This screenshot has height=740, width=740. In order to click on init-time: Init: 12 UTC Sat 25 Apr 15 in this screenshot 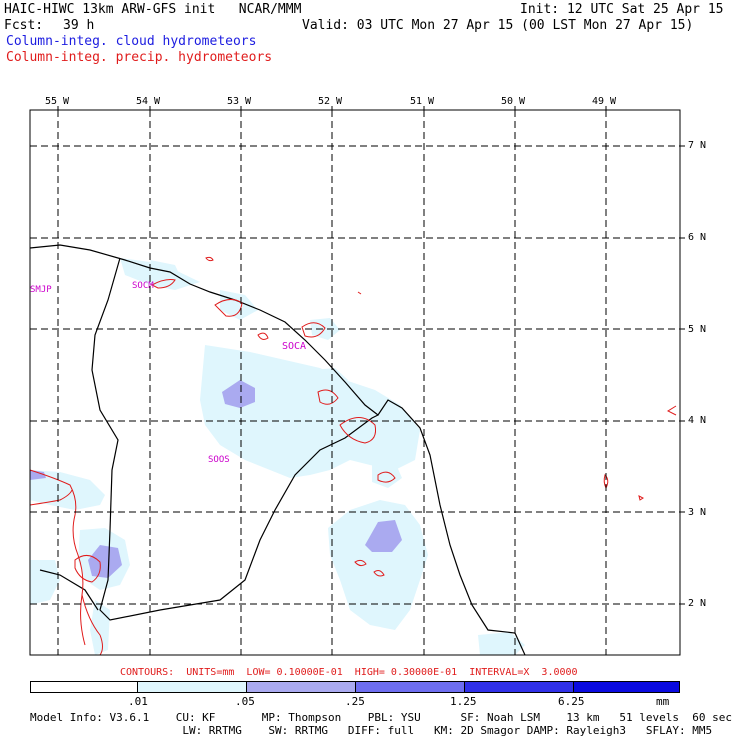, I will do `click(622, 9)`.